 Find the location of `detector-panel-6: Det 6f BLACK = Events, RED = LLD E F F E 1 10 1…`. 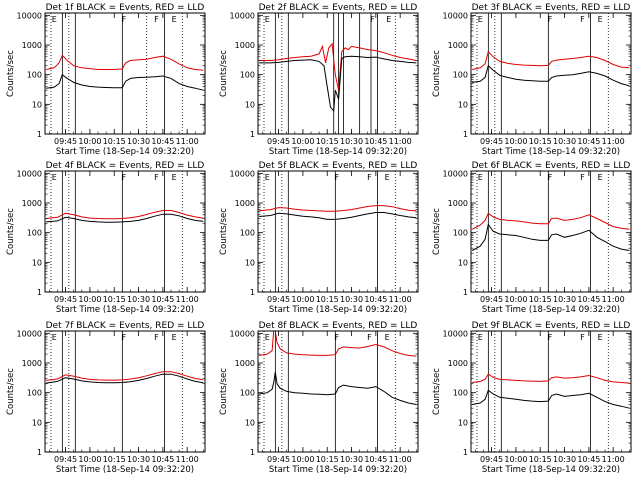

detector-panel-6: Det 6f BLACK = Events, RED = LLD E F F E 1 10 1… is located at coordinates (532, 238).